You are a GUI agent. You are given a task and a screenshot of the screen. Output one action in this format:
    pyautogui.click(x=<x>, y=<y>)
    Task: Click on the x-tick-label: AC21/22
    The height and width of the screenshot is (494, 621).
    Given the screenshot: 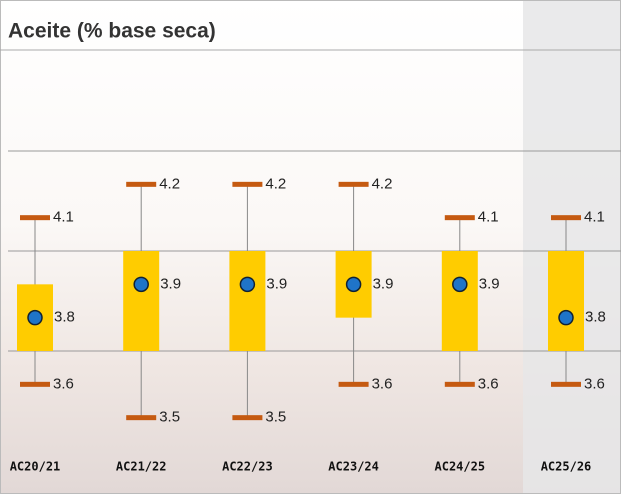 What is the action you would take?
    pyautogui.click(x=141, y=467)
    